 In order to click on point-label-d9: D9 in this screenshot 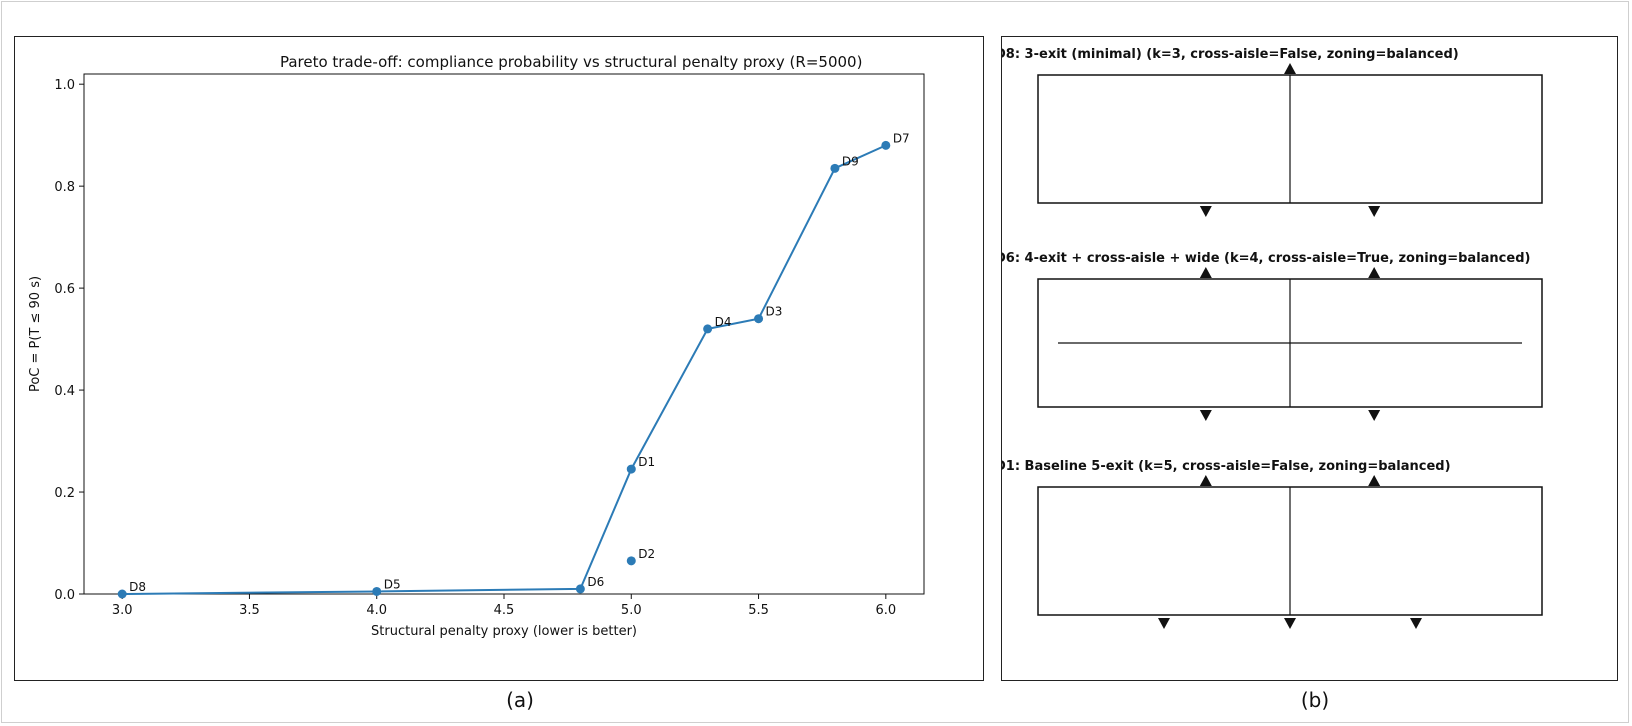, I will do `click(850, 161)`.